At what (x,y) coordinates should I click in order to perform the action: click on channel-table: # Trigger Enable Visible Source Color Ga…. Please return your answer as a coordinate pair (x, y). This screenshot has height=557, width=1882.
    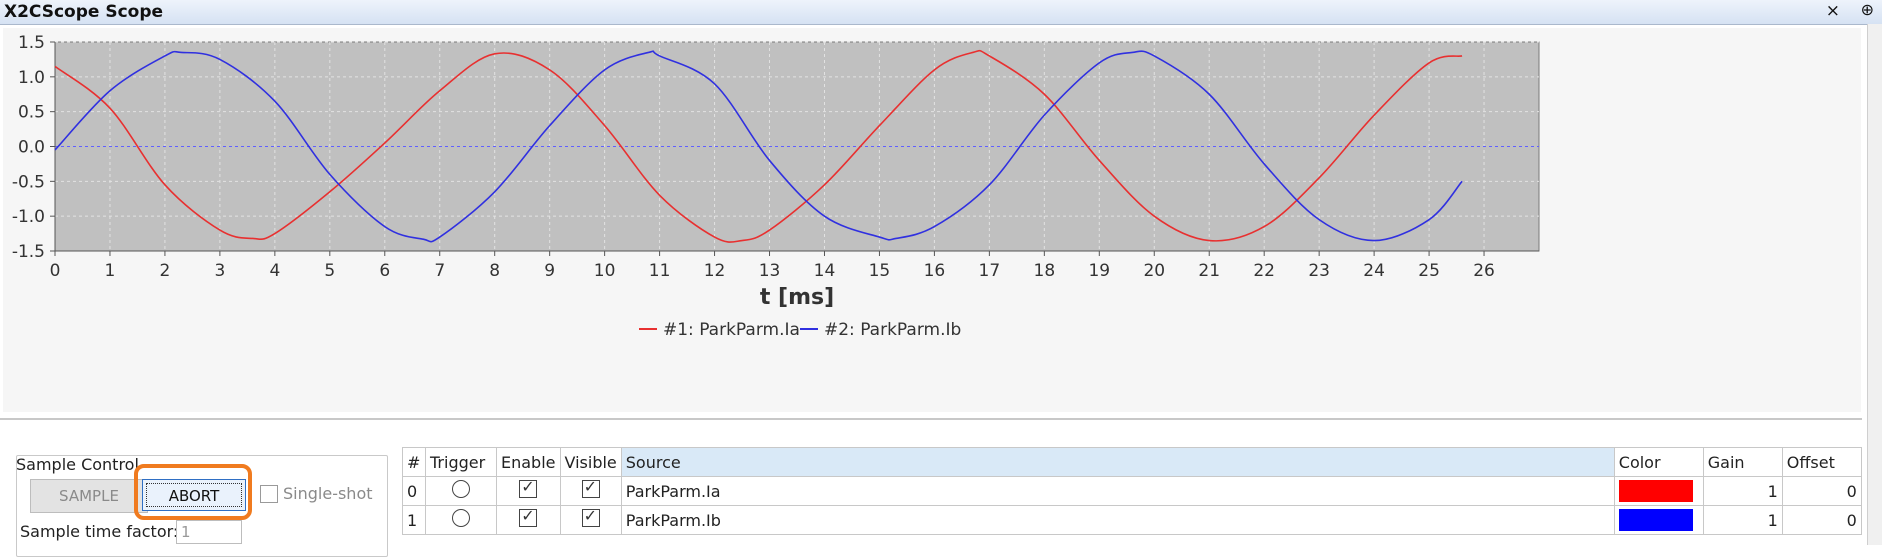
    Looking at the image, I should click on (1132, 491).